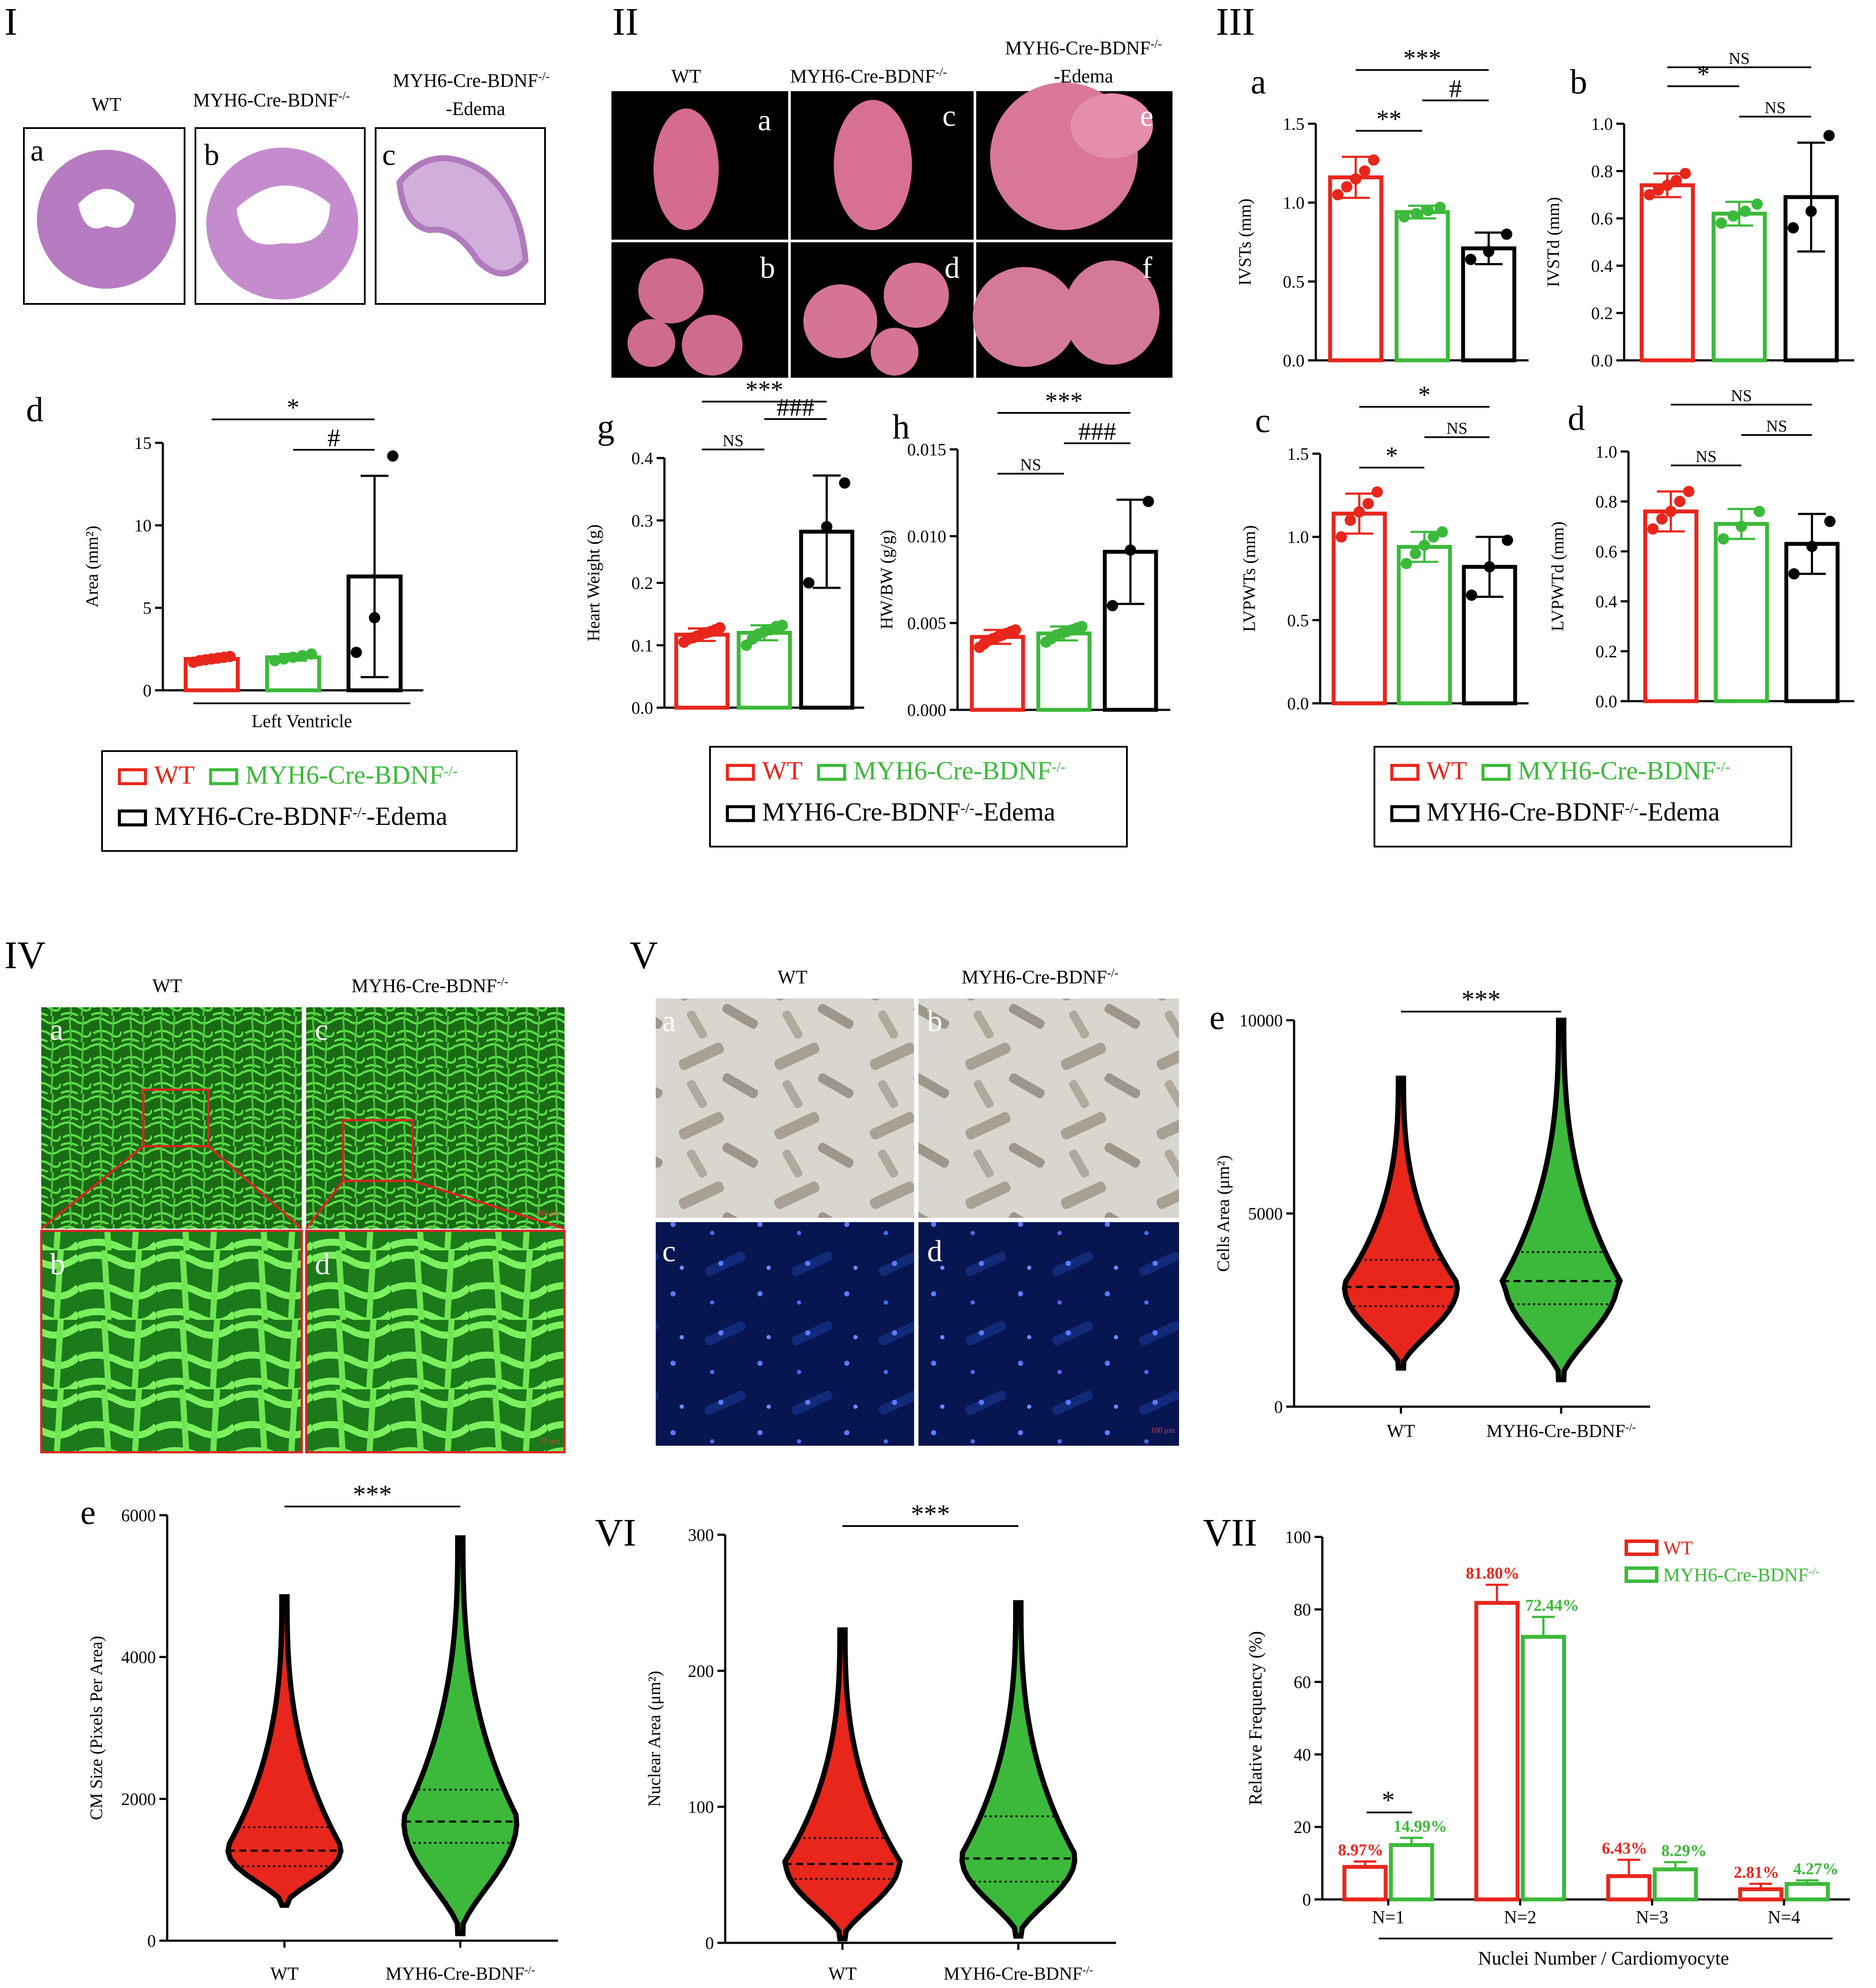  Describe the element at coordinates (1111, 125) in the screenshot. I see `heart-photo-edema-atrium` at that location.